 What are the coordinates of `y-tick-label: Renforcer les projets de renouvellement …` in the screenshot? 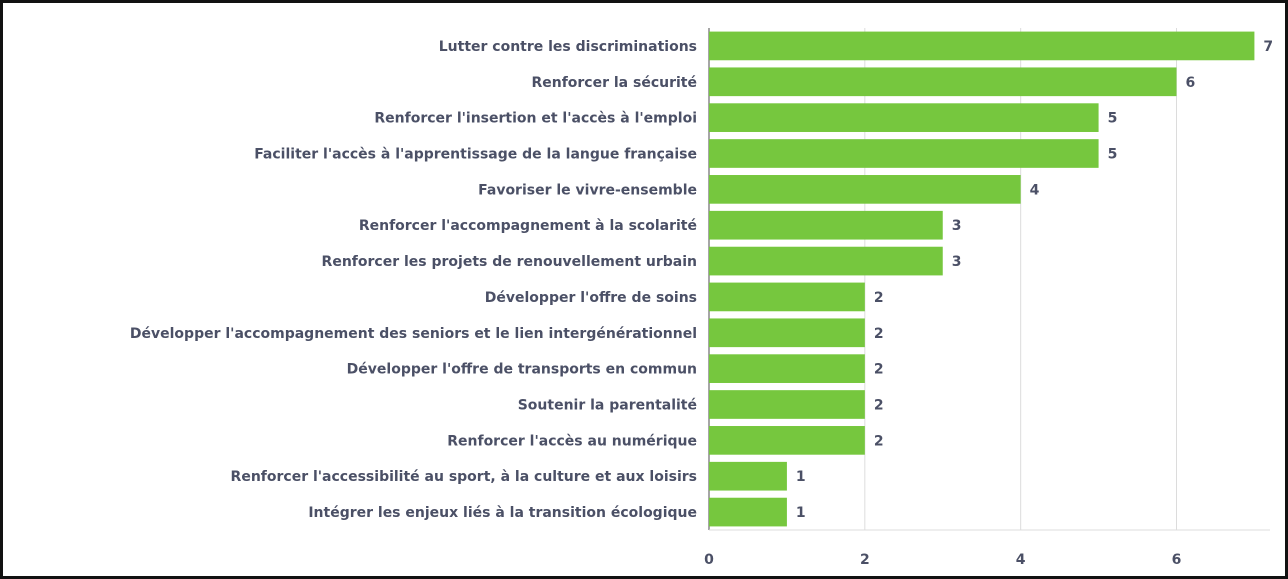 It's located at (509, 262).